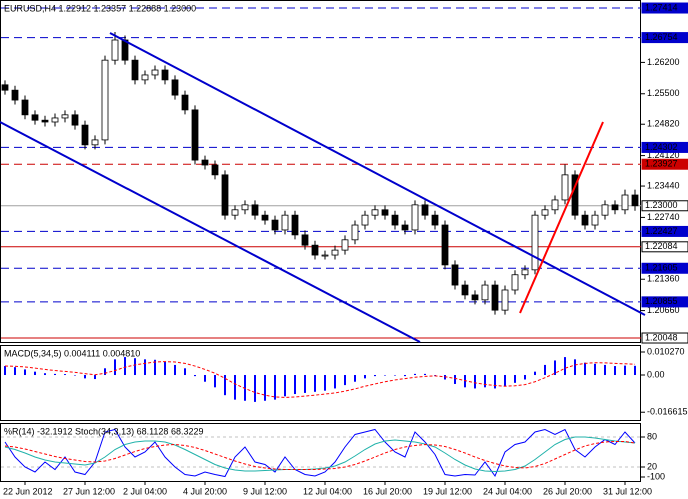  I want to click on level-label: 1.26754, so click(661, 37).